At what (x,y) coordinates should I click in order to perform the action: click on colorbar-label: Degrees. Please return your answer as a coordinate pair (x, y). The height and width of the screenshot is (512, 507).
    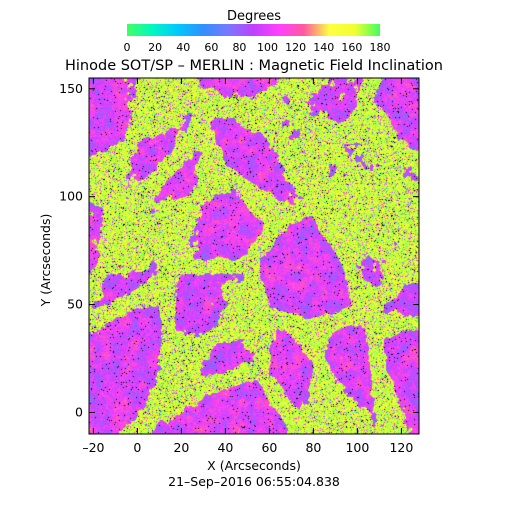
    Looking at the image, I should click on (254, 16).